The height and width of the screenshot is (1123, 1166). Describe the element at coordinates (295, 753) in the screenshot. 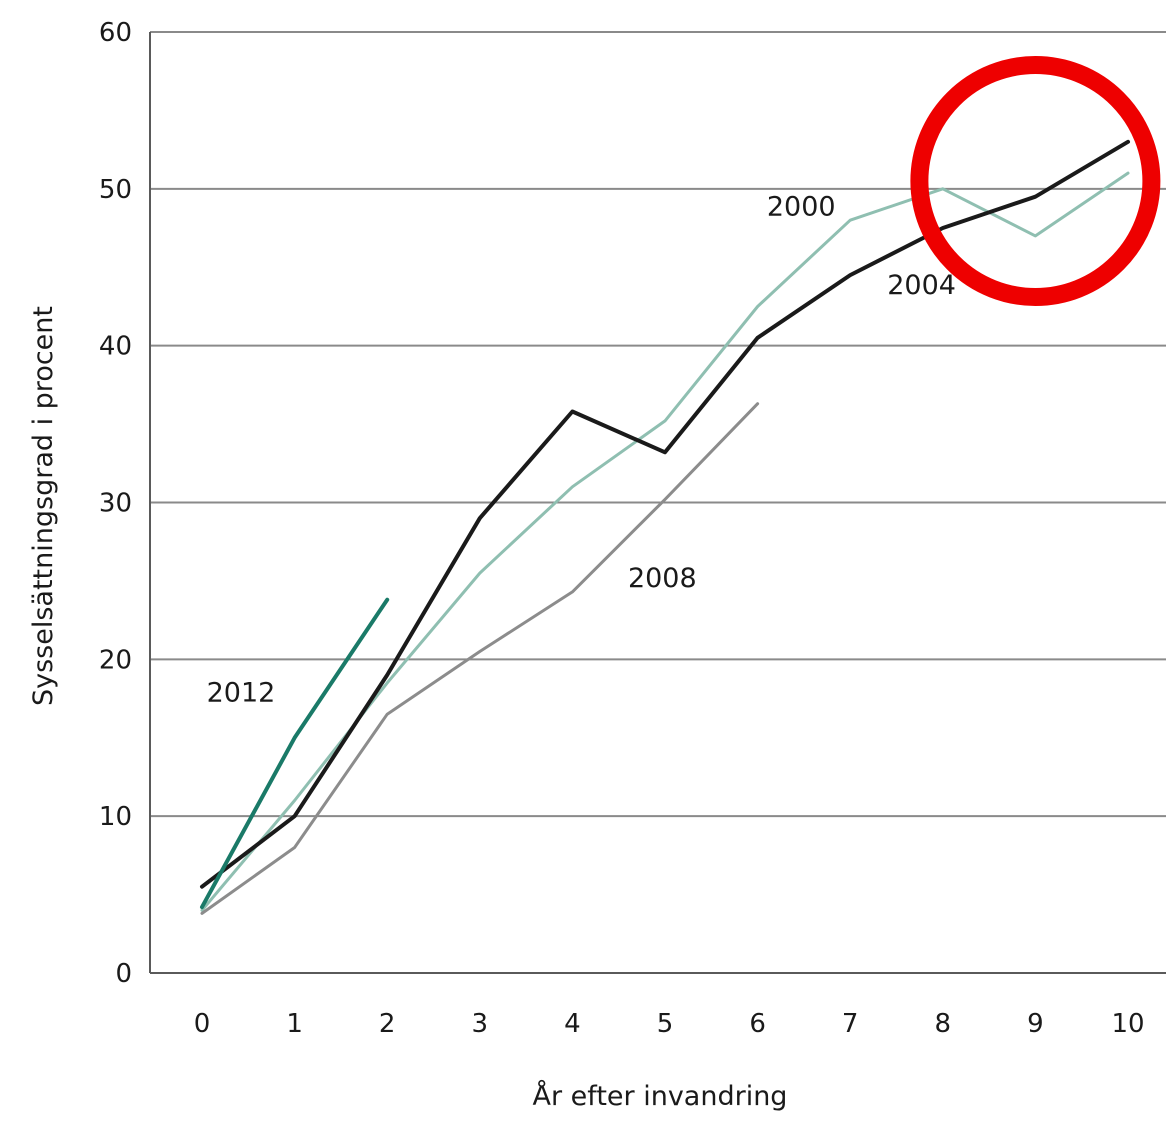

I see `series-line-2012` at that location.